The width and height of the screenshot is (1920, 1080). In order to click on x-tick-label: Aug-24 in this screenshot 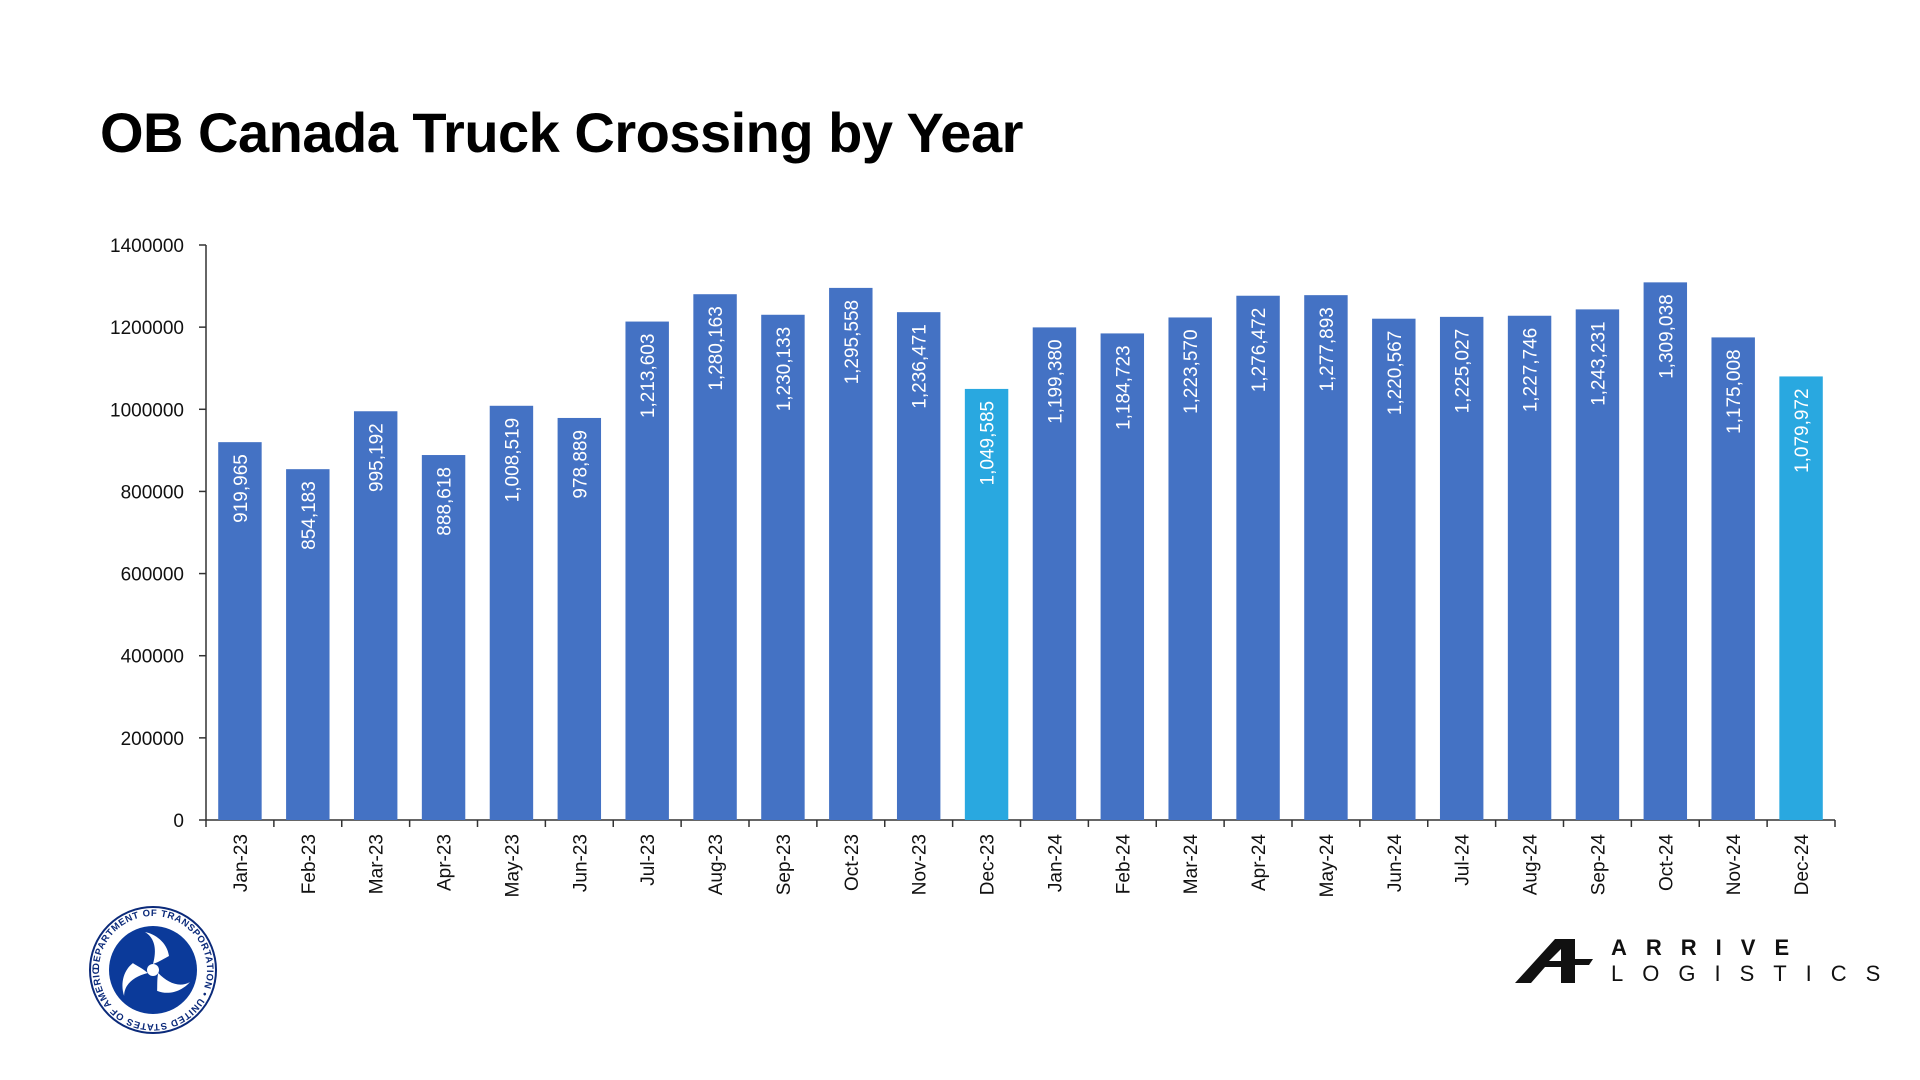, I will do `click(1531, 865)`.